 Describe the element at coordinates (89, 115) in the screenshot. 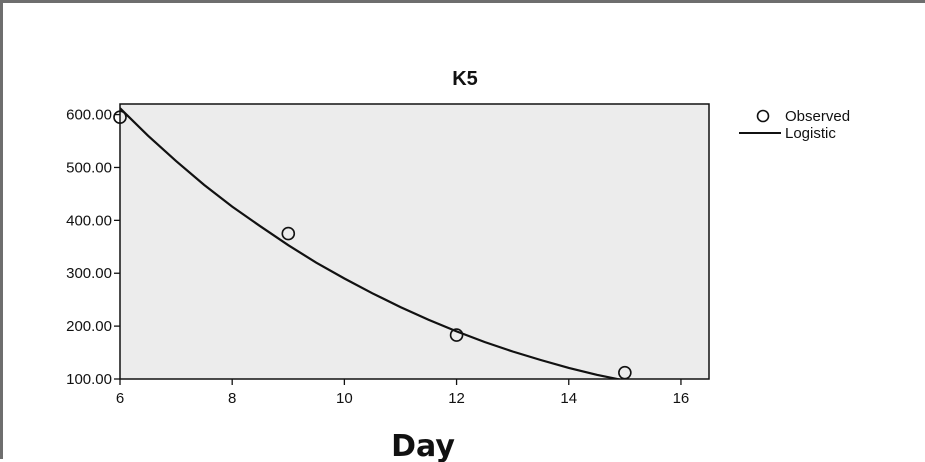

I see `y-tick-label: 600.00` at that location.